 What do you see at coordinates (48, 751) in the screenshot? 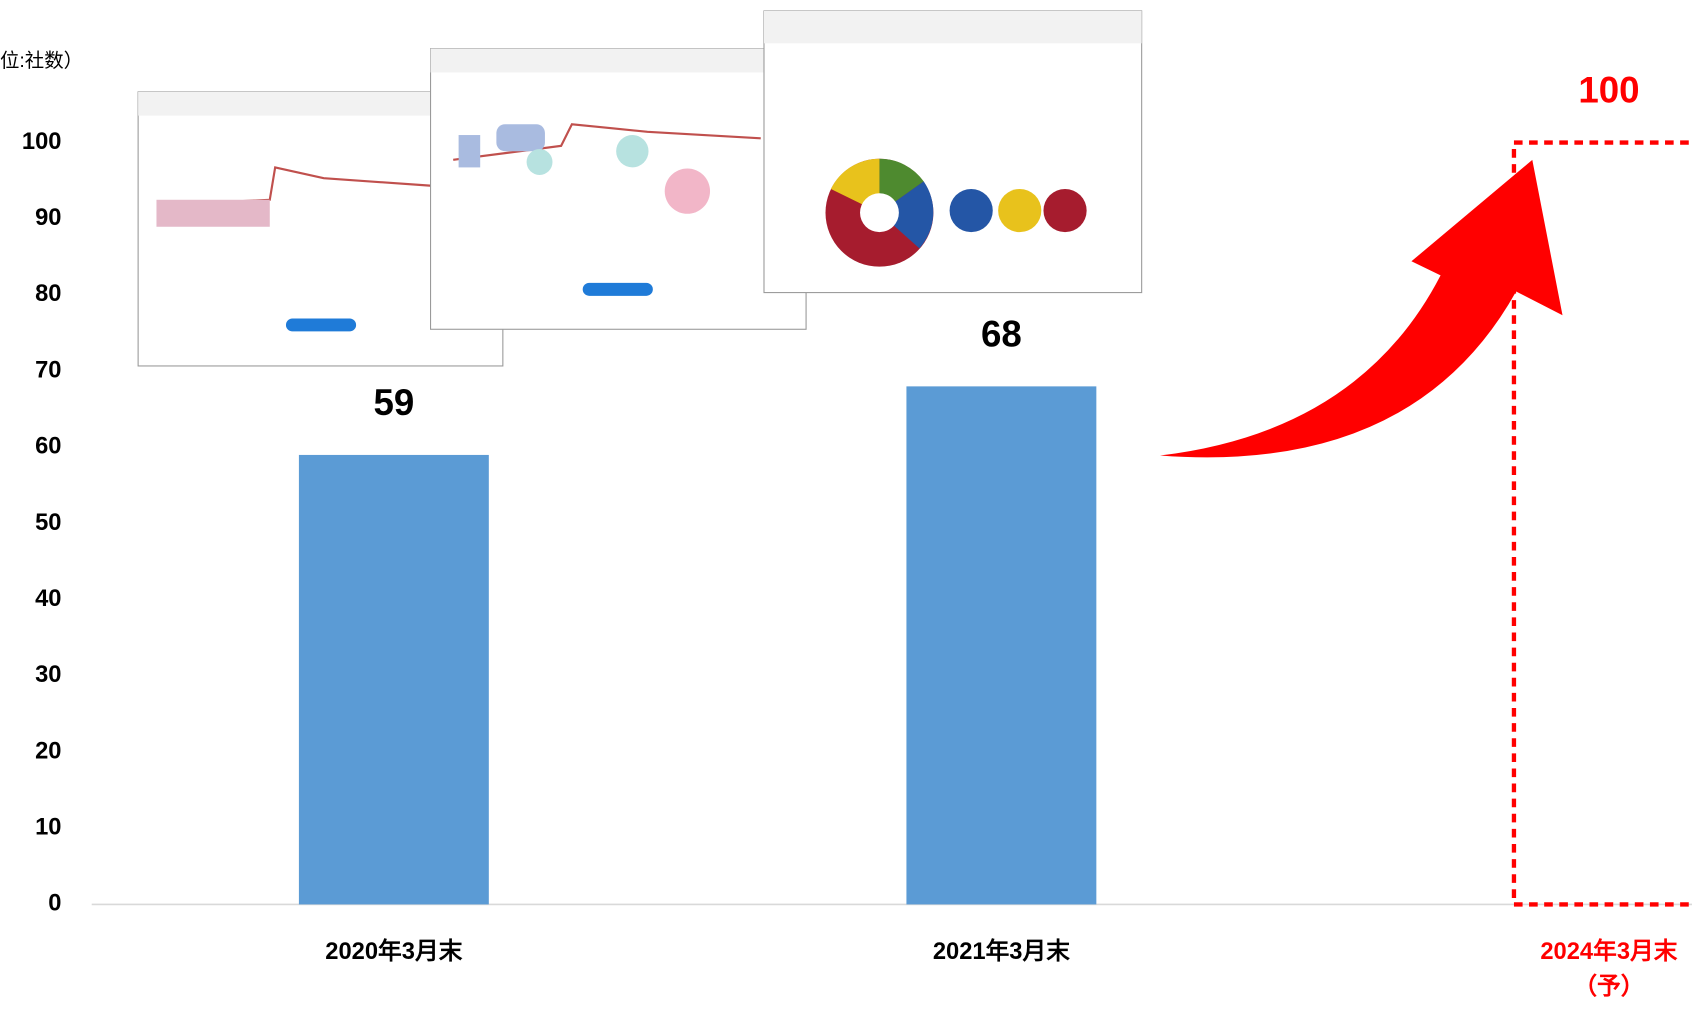
I see `y-tick-label: 20` at bounding box center [48, 751].